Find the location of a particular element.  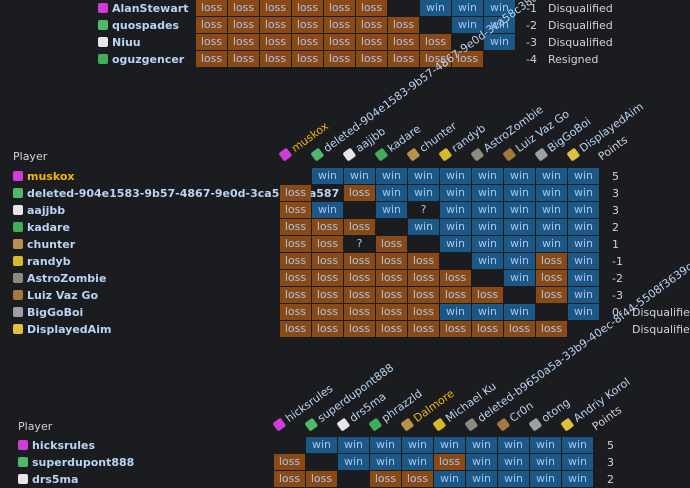

player-name: chunter is located at coordinates (51, 244).